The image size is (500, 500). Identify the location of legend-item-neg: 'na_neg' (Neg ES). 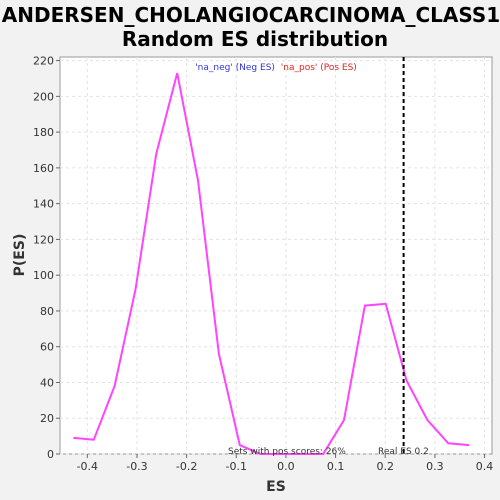
(235, 68).